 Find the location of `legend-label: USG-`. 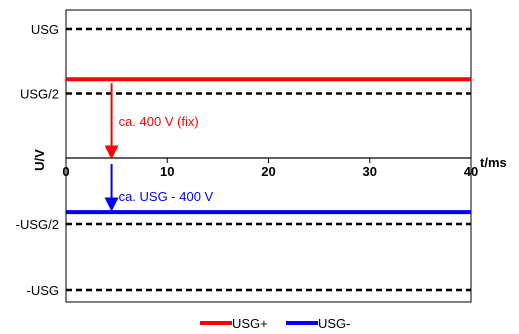

legend-label: USG- is located at coordinates (334, 323).